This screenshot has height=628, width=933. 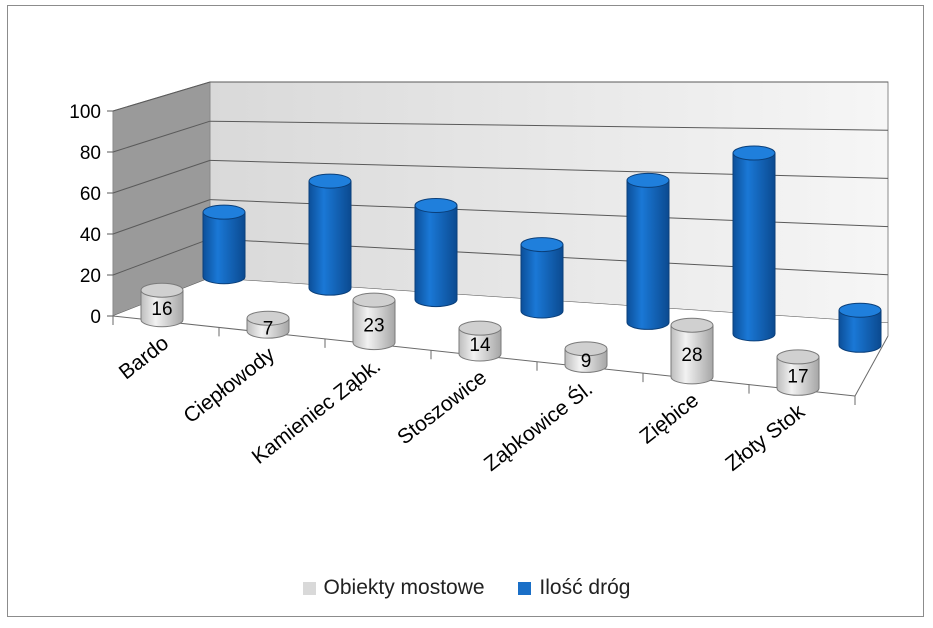 What do you see at coordinates (765, 438) in the screenshot?
I see `x-category-label-6: Złoty Stok` at bounding box center [765, 438].